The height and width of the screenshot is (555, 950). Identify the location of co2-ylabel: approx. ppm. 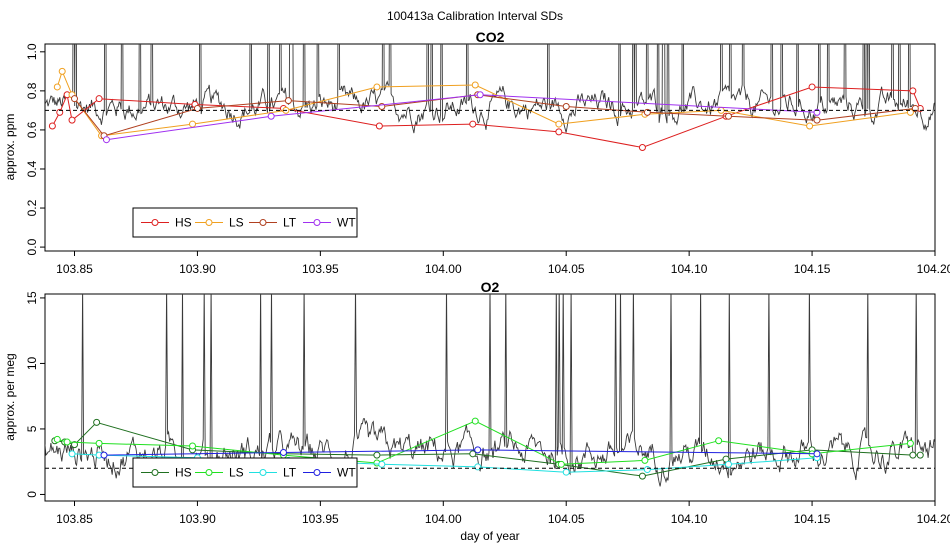
(10, 147).